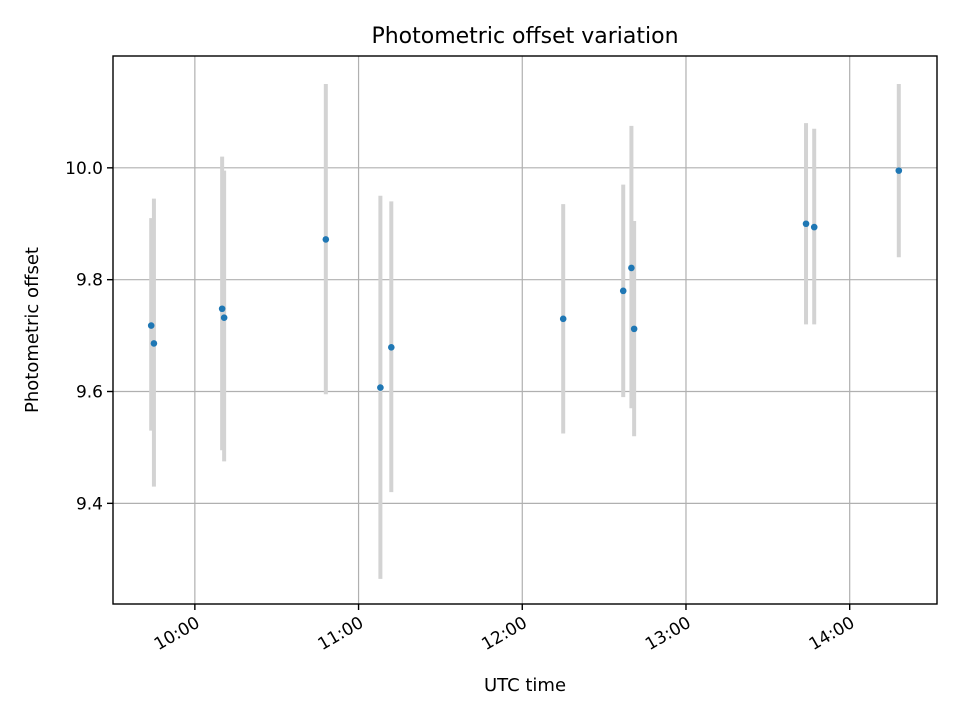 Image resolution: width=960 pixels, height=720 pixels. What do you see at coordinates (524, 36) in the screenshot?
I see `chart-title: Photometric offset variation` at bounding box center [524, 36].